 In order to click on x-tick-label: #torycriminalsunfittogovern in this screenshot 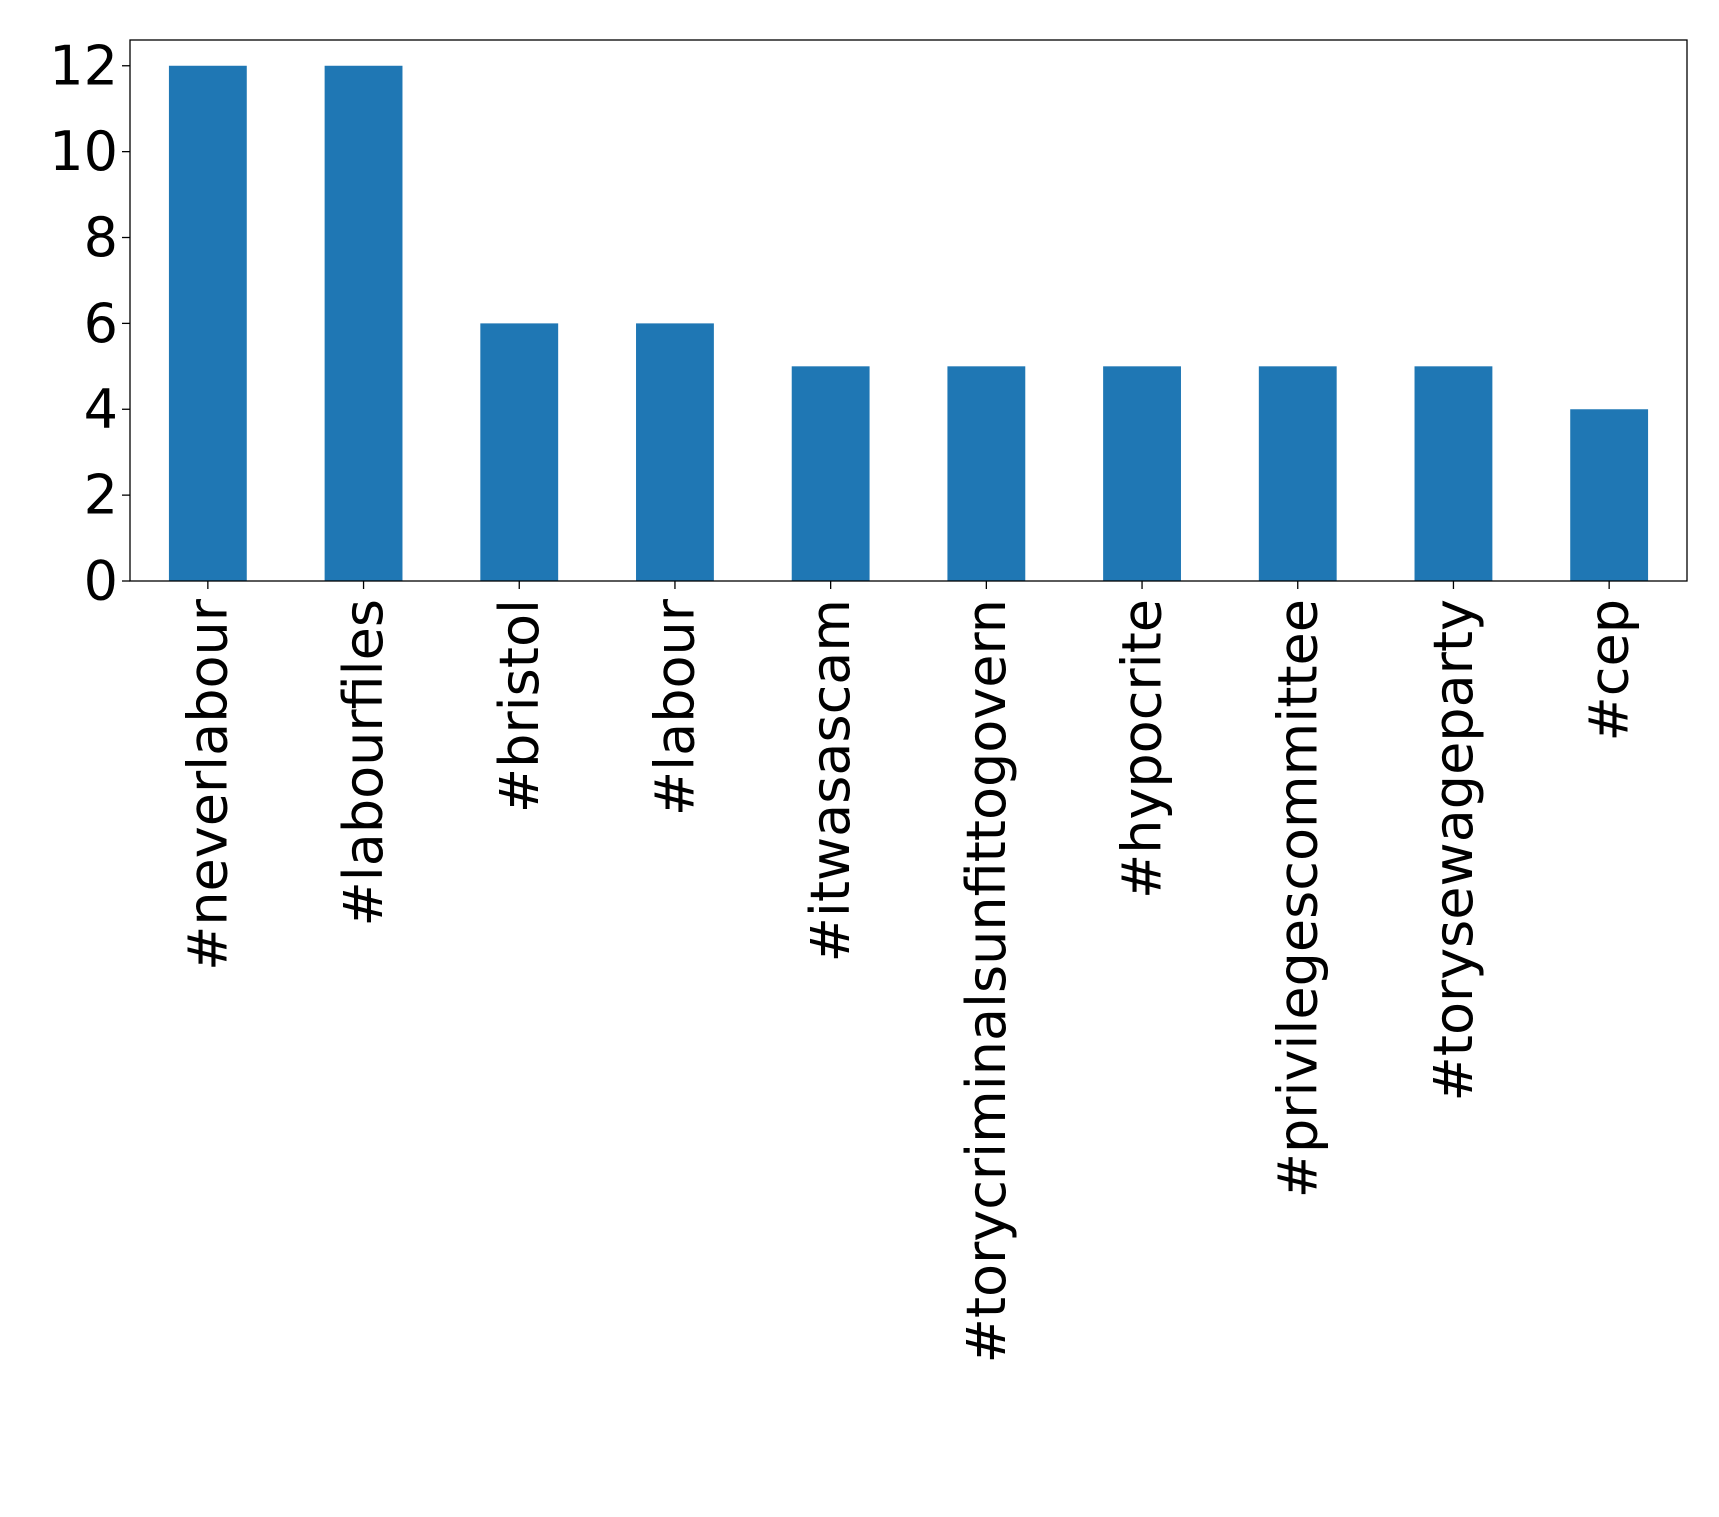, I will do `click(986, 981)`.